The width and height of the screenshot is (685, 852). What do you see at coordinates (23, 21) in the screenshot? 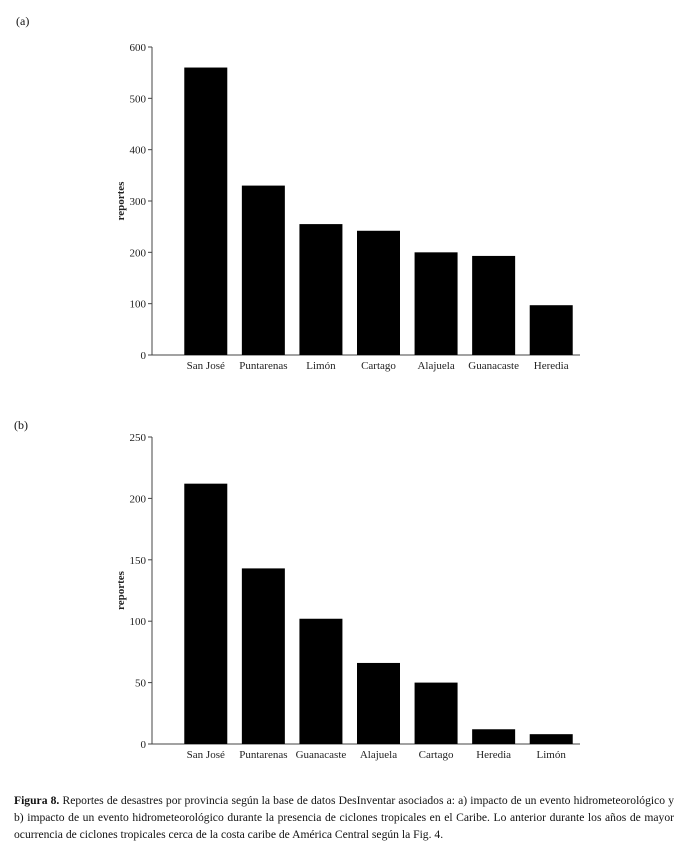
I see `panel-a-label: (a)` at bounding box center [23, 21].